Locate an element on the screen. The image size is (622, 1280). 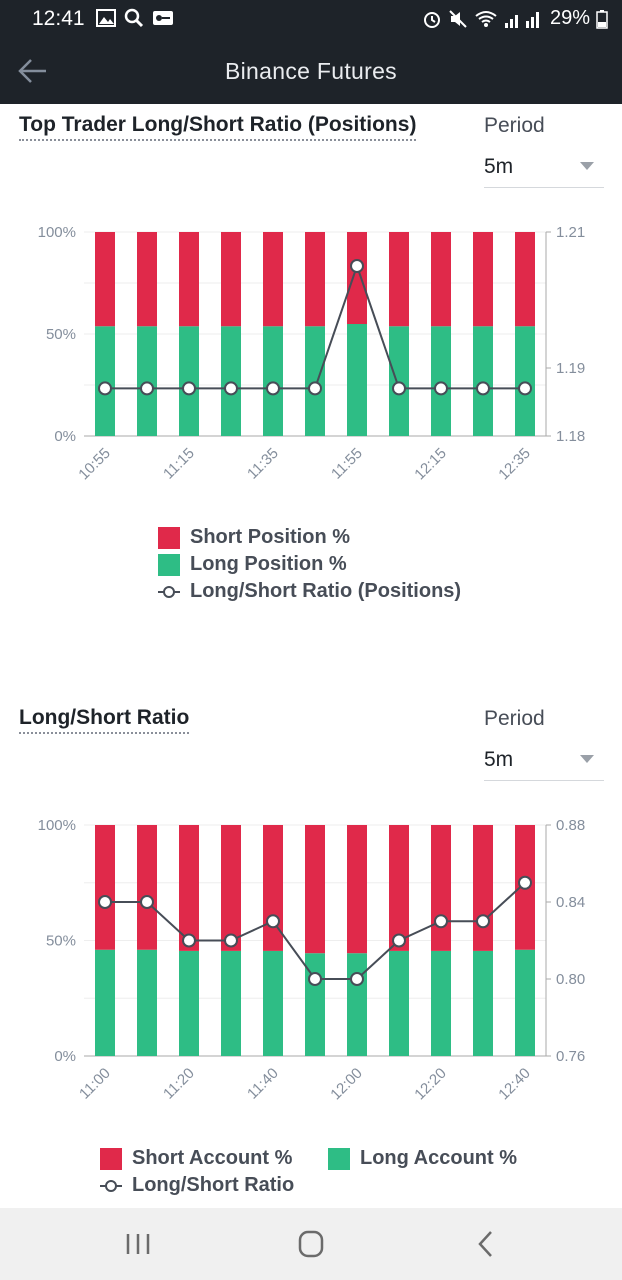
alarm-icon is located at coordinates (431, 19).